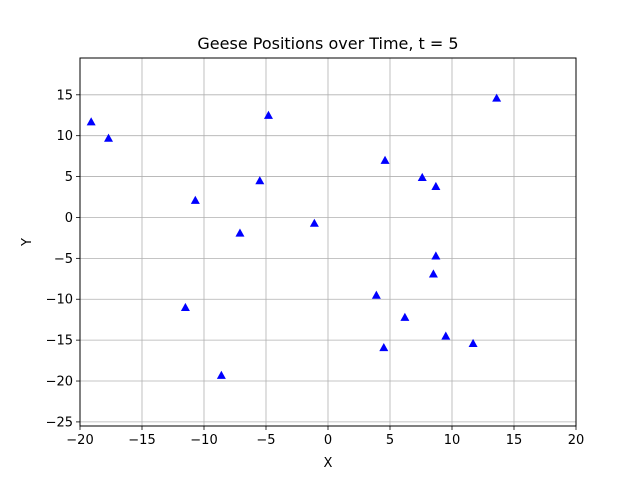  I want to click on y-tick-label: −25, so click(59, 422).